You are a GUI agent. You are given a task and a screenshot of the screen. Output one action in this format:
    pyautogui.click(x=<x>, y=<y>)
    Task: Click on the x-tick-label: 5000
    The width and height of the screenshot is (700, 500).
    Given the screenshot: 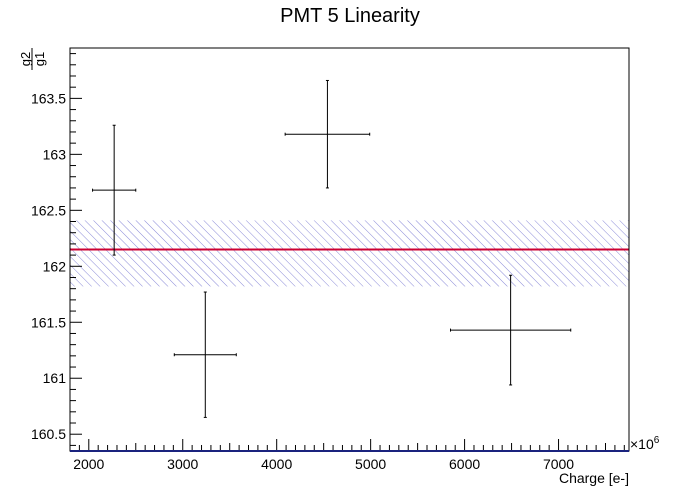 What is the action you would take?
    pyautogui.click(x=370, y=464)
    